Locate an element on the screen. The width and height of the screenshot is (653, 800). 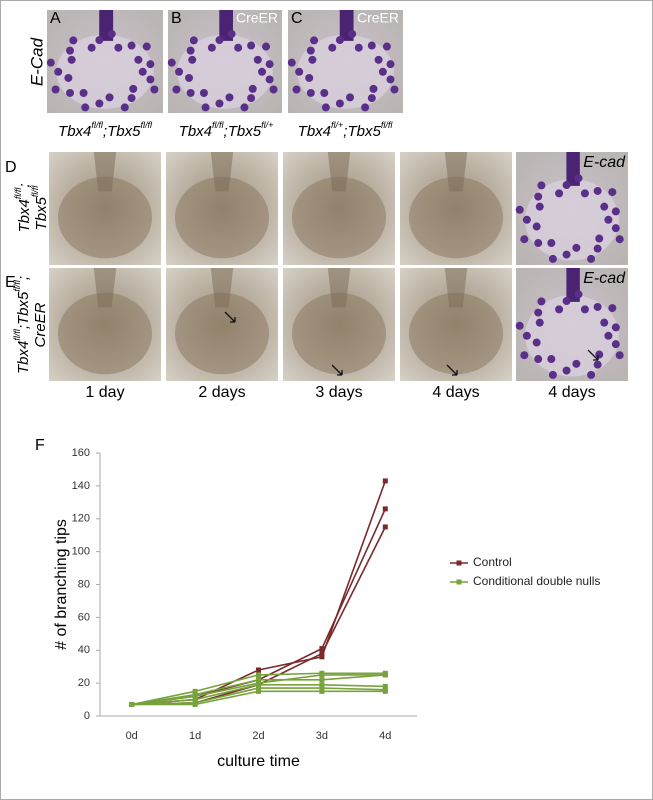
y-tick-label: 120 is located at coordinates (81, 519).